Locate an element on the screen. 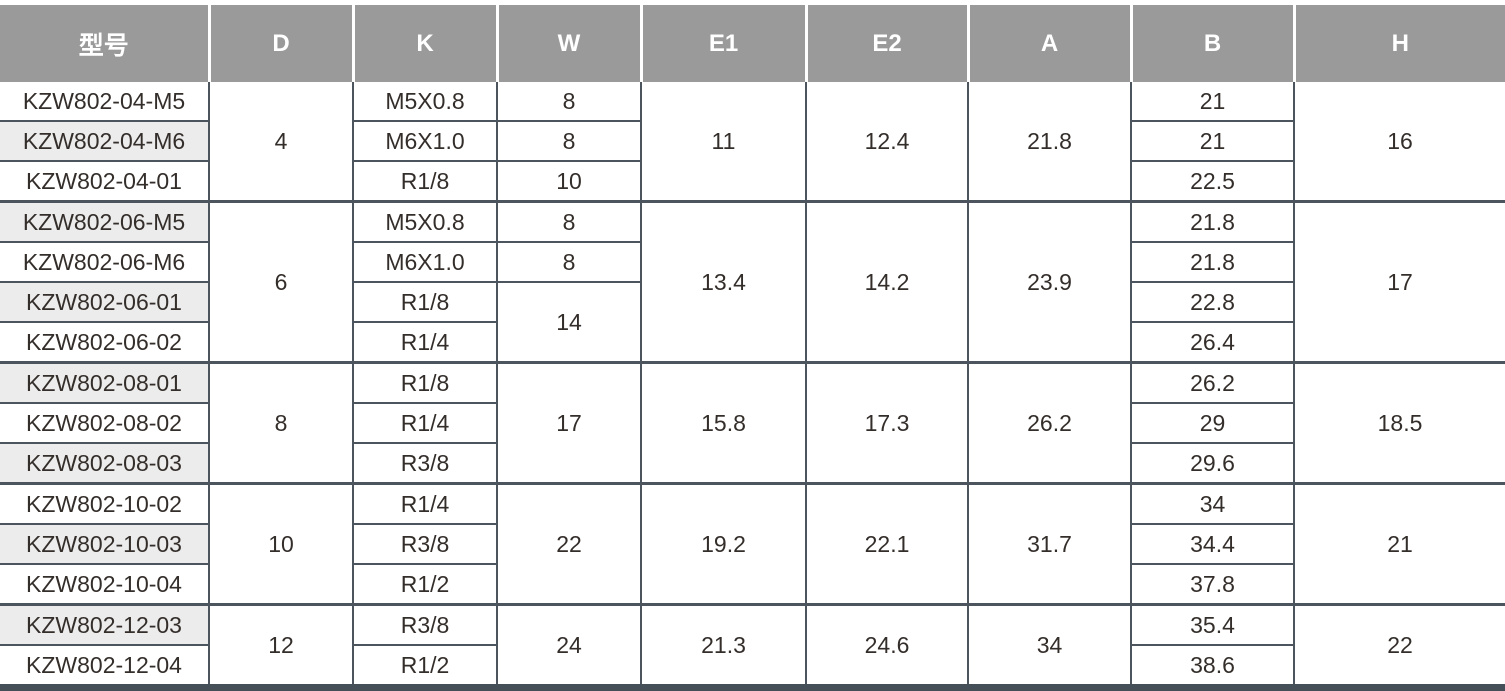 This screenshot has width=1505, height=691. b-cell: 34 is located at coordinates (1212, 503).